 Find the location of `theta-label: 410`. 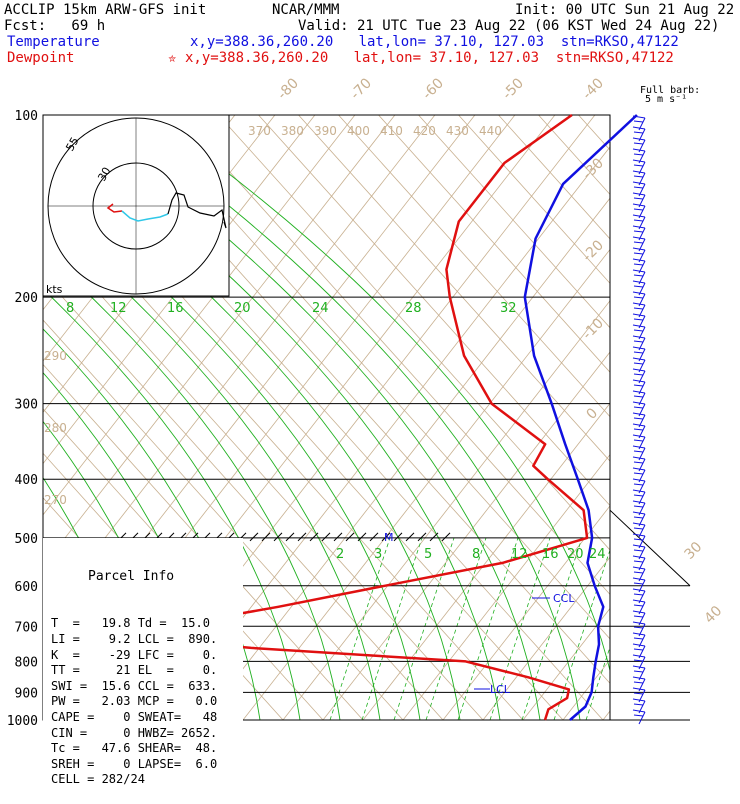

theta-label: 410 is located at coordinates (391, 131).